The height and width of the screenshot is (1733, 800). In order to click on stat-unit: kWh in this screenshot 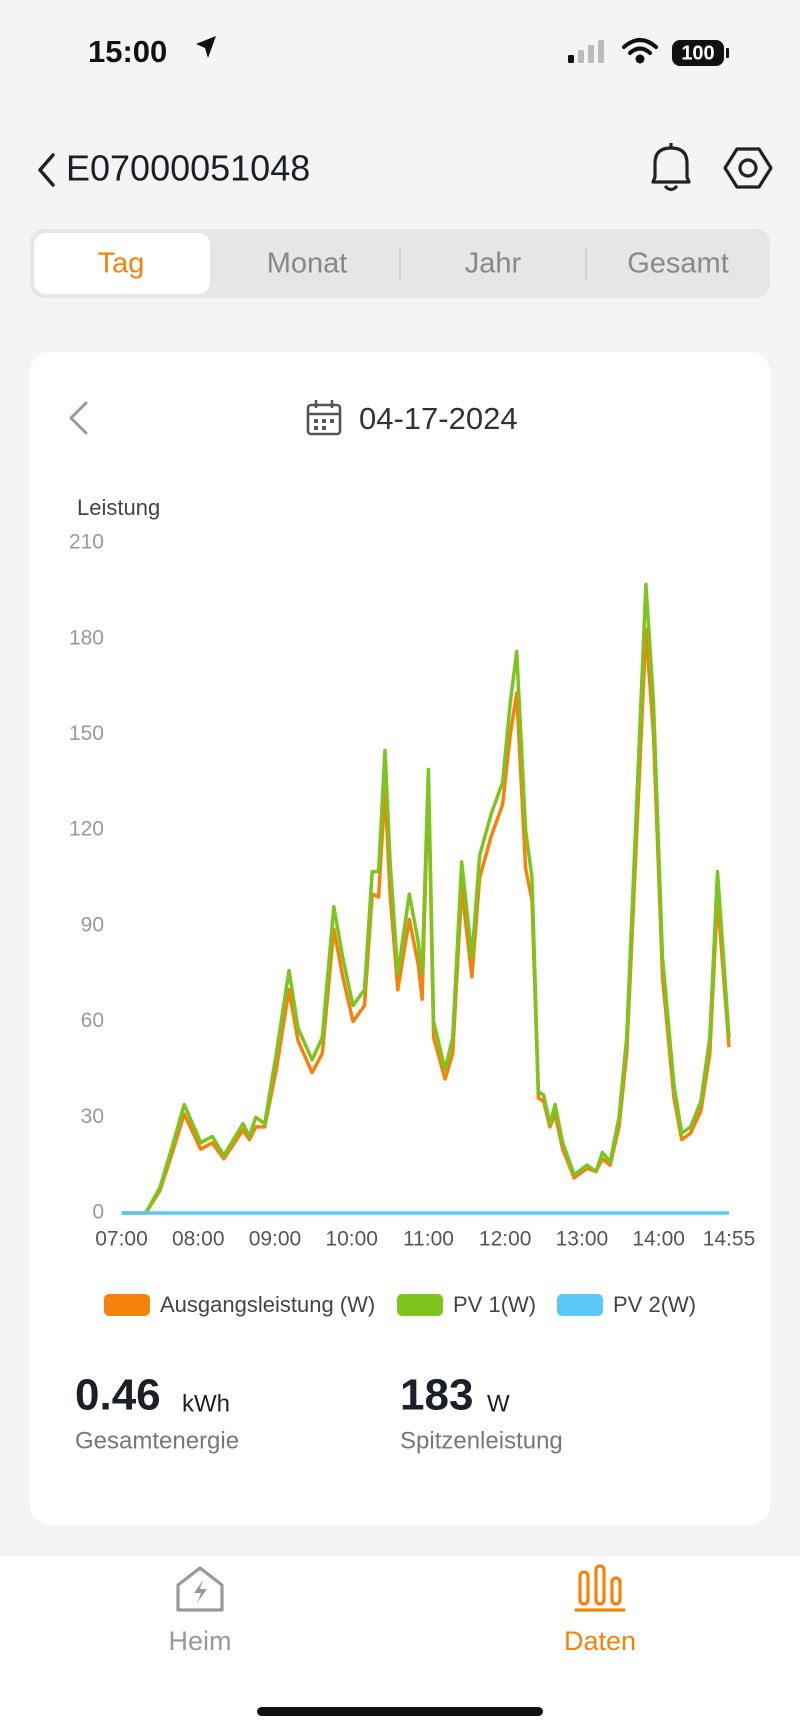, I will do `click(206, 1403)`.